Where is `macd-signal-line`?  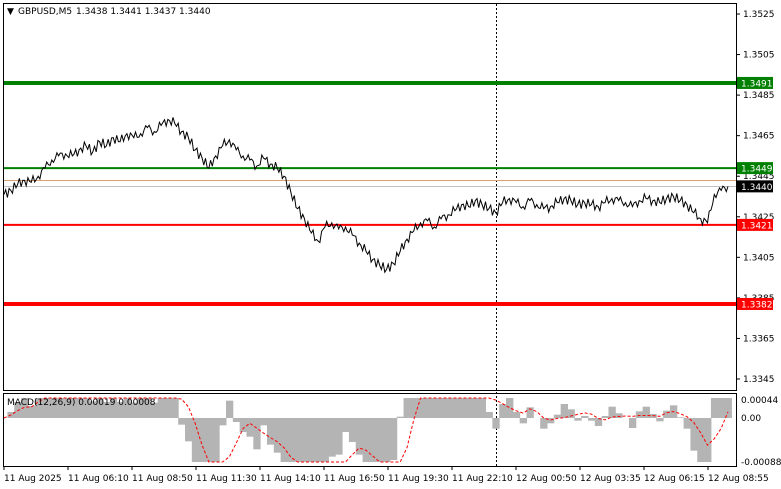
macd-signal-line is located at coordinates (366, 430).